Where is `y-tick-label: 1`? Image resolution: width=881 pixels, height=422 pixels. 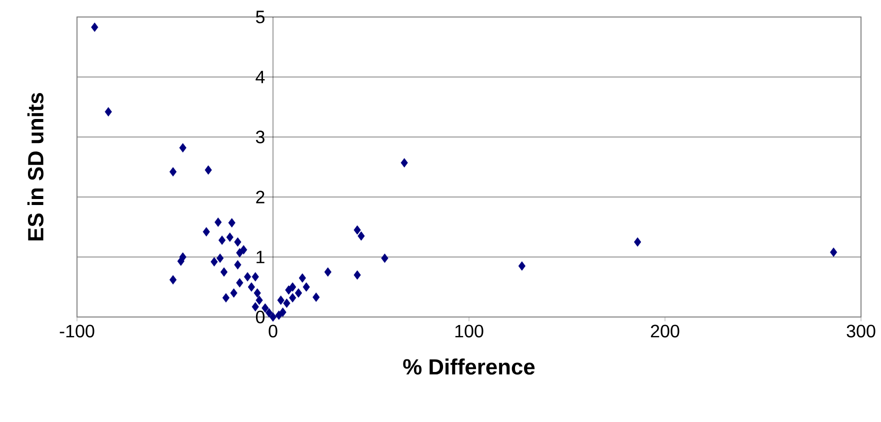
y-tick-label: 1 is located at coordinates (260, 257).